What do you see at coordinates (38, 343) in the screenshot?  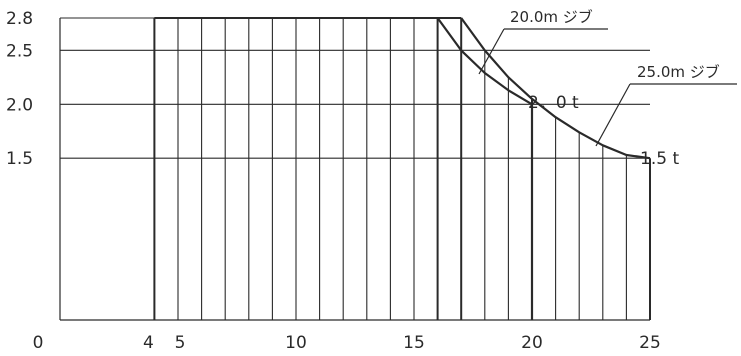 I see `x-tick-label: 0` at bounding box center [38, 343].